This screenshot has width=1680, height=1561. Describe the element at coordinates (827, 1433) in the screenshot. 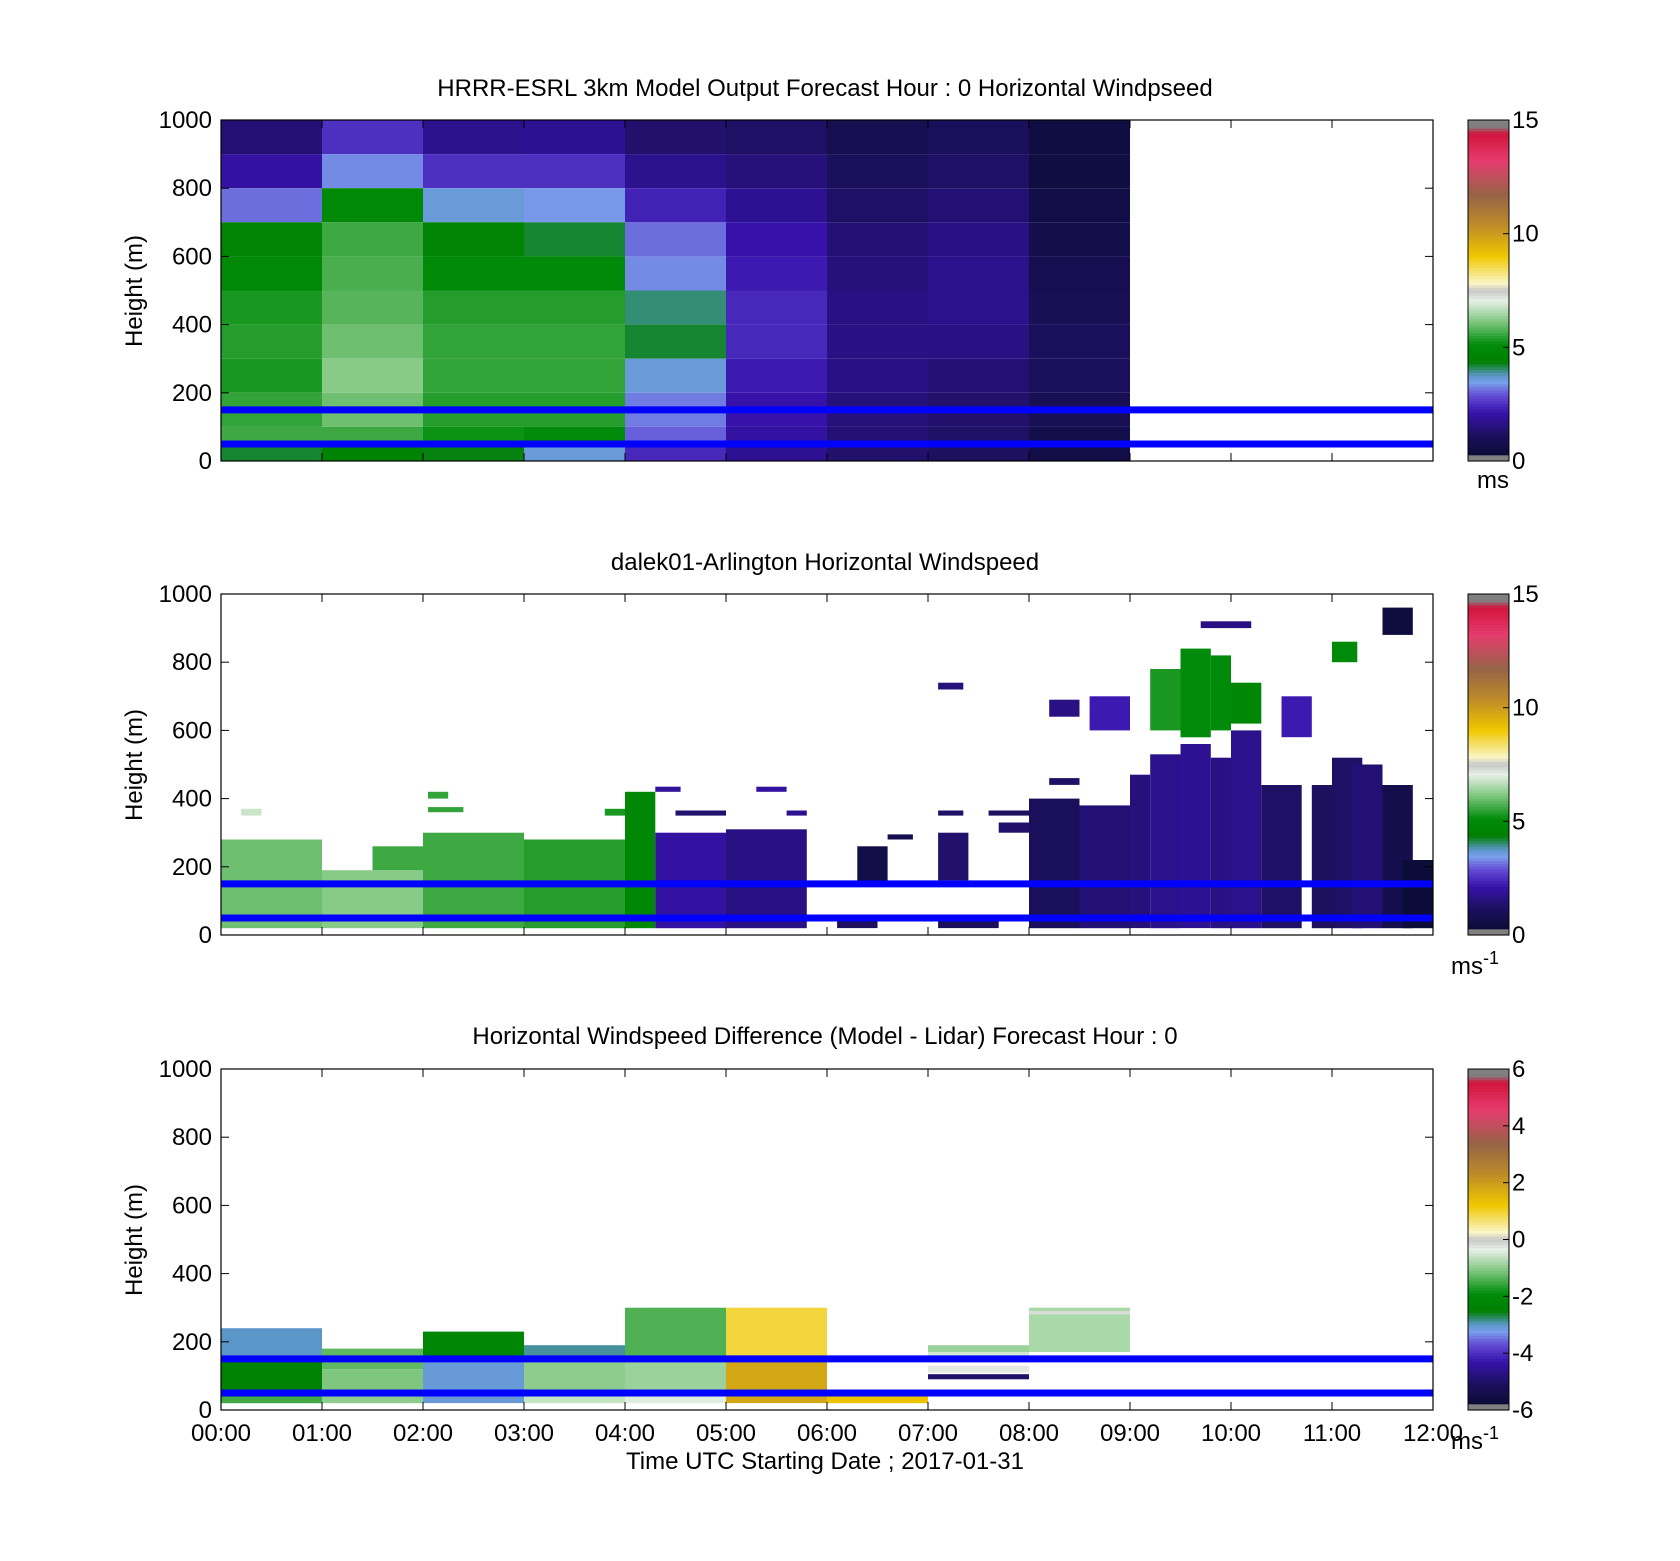

I see `x-tick-label: 06:00` at that location.